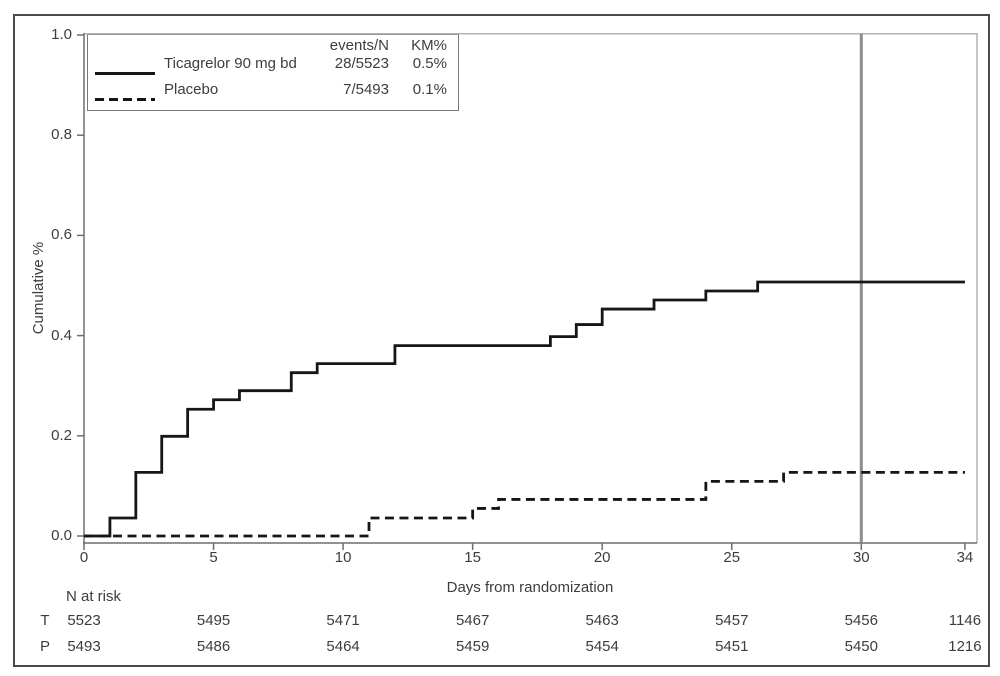 This screenshot has width=1000, height=676. What do you see at coordinates (472, 620) in the screenshot?
I see `risk-value: 5467` at bounding box center [472, 620].